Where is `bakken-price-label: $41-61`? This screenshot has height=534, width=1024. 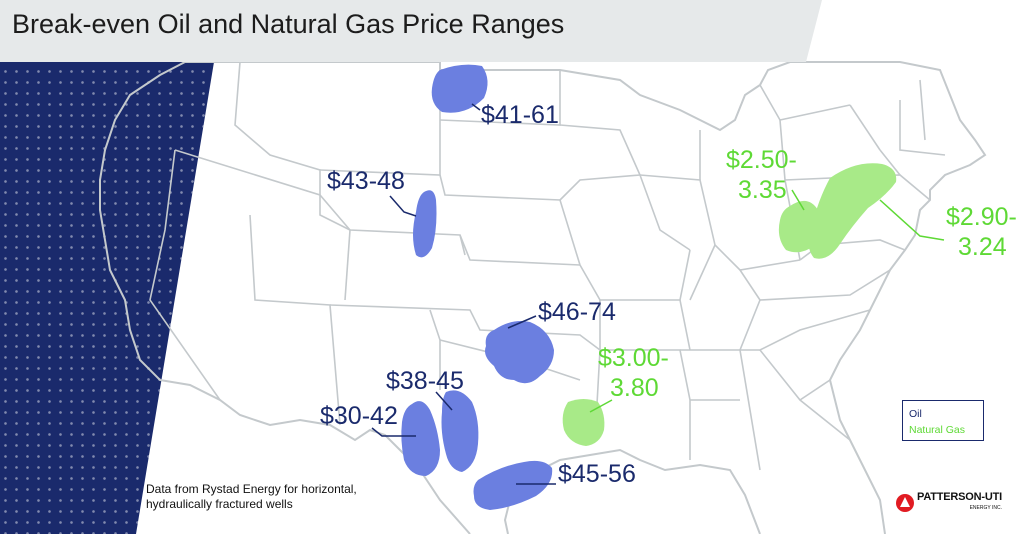 bakken-price-label: $41-61 is located at coordinates (520, 115).